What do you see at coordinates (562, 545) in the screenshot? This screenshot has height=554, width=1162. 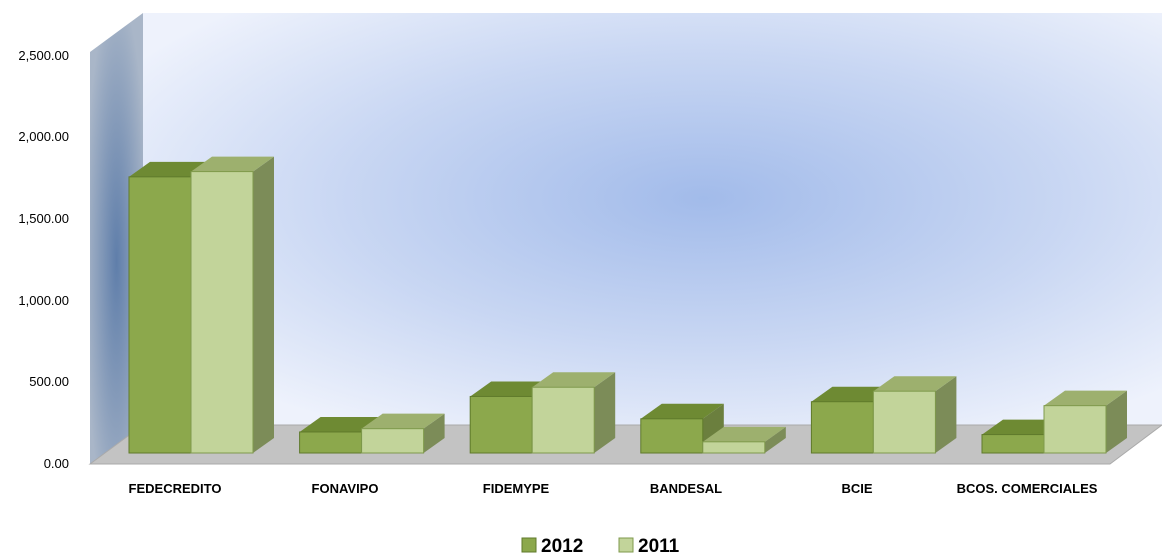 I see `legend-label-2012: 2012` at bounding box center [562, 545].